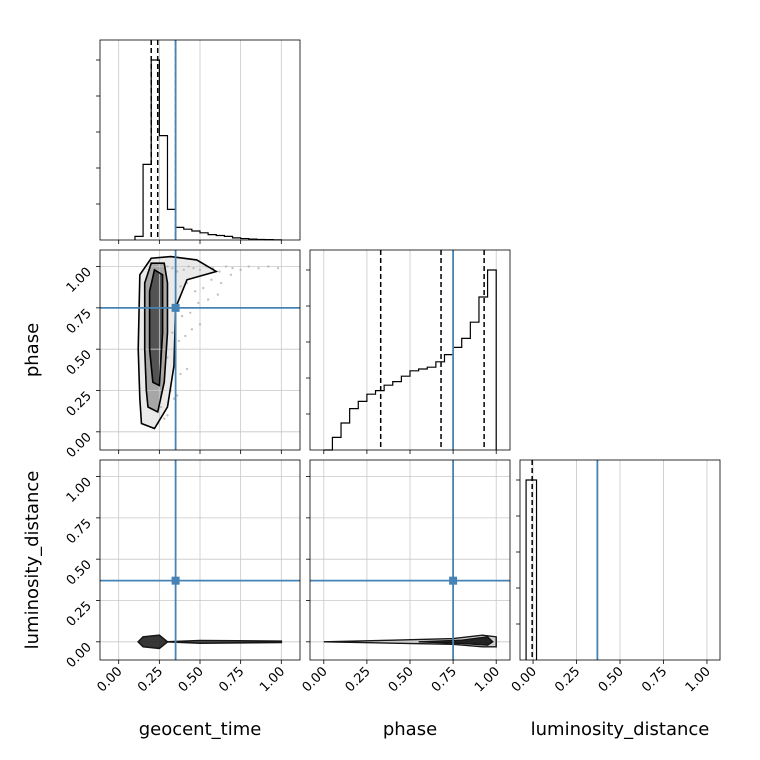  I want to click on ylabel-luminosity-distance: luminosity_distance, so click(32, 560).